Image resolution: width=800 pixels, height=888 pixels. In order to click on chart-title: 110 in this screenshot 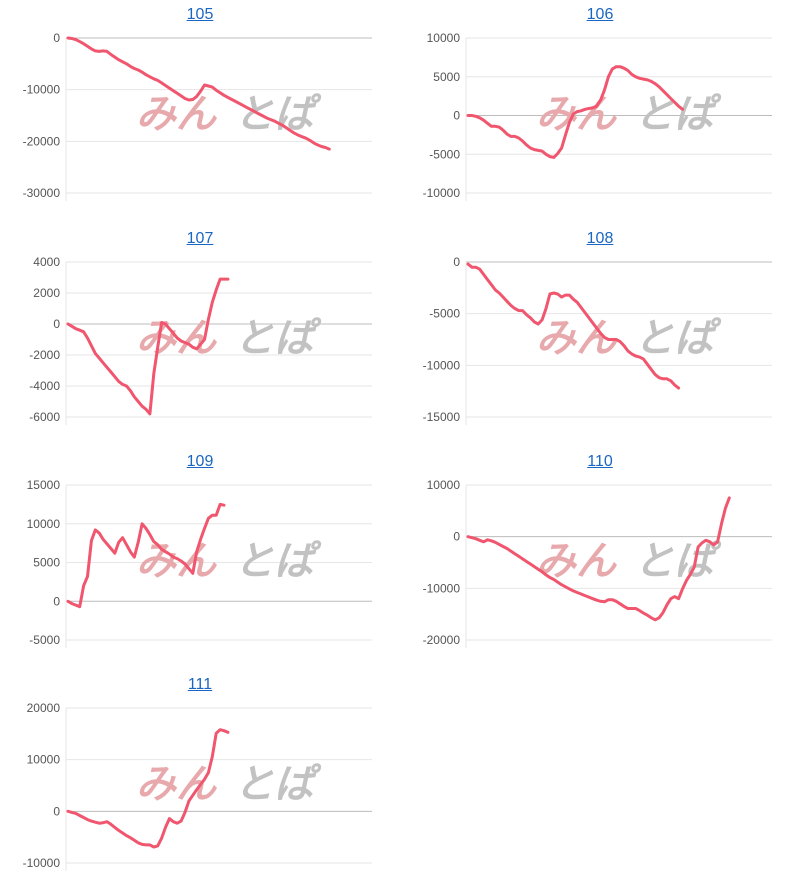, I will do `click(600, 461)`.